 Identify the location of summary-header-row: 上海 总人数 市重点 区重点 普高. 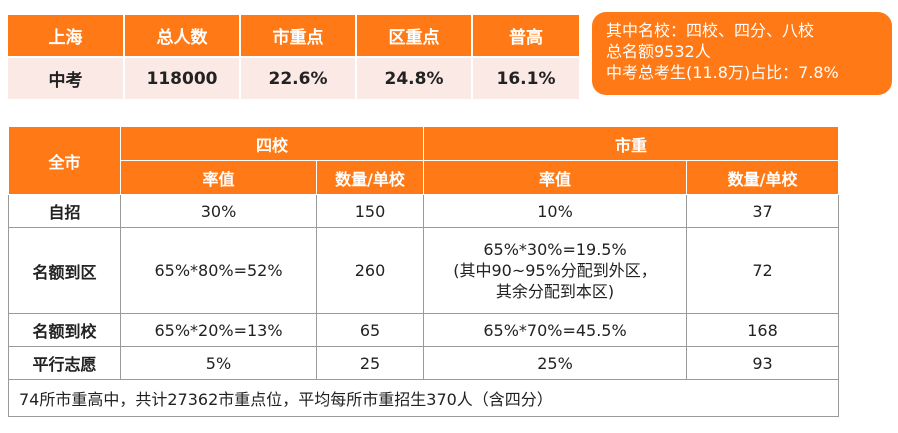
(294, 36).